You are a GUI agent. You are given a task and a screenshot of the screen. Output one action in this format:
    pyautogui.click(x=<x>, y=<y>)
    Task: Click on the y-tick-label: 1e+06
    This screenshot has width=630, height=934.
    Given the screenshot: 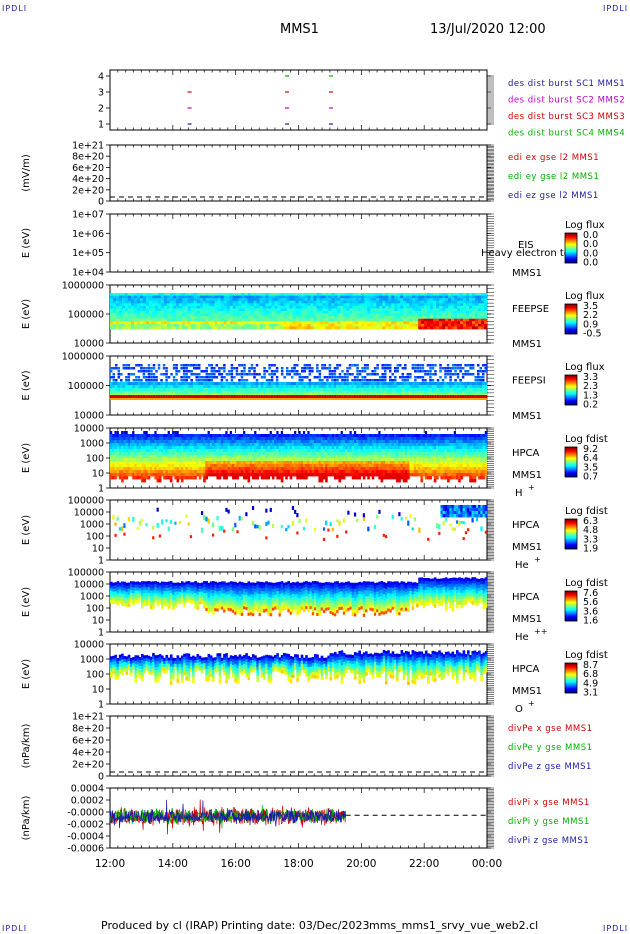 What is the action you would take?
    pyautogui.click(x=88, y=234)
    